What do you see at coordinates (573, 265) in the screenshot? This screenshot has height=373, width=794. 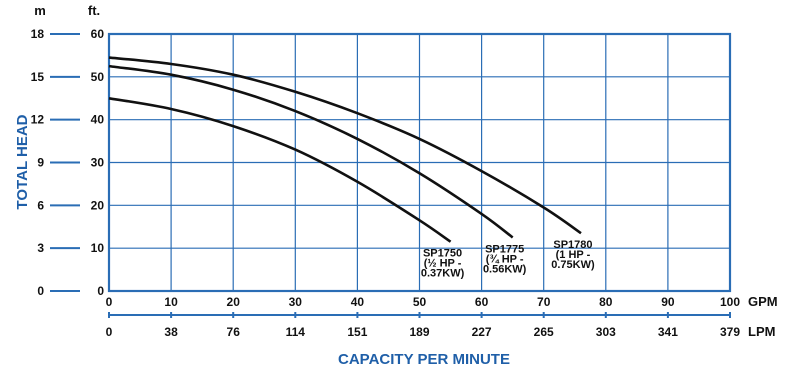 I see `series-label-line: 0.75KW)` at bounding box center [573, 265].